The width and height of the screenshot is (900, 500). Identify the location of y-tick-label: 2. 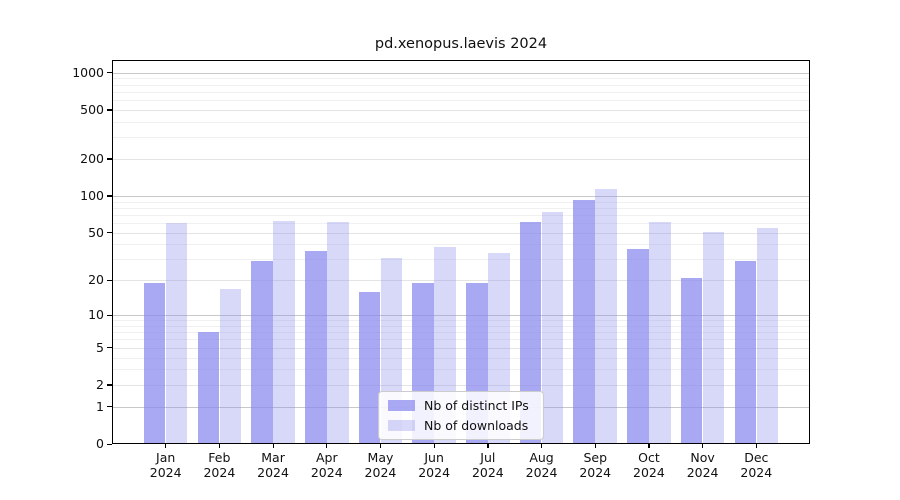
(100, 384).